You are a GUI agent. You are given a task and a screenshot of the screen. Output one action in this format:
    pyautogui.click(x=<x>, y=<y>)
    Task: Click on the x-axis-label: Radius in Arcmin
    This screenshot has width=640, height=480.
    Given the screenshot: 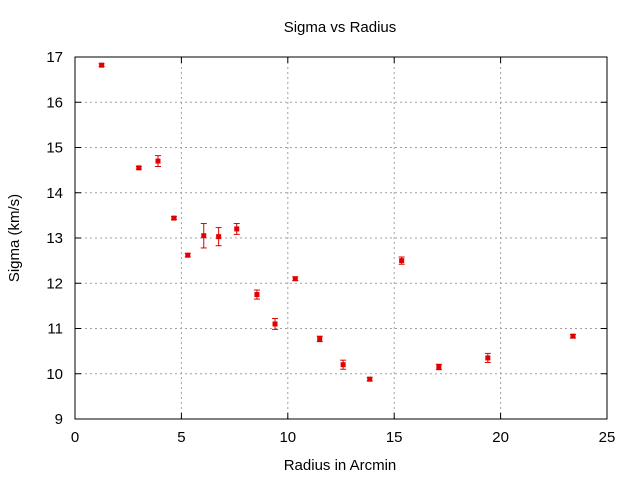 What is the action you would take?
    pyautogui.click(x=340, y=465)
    